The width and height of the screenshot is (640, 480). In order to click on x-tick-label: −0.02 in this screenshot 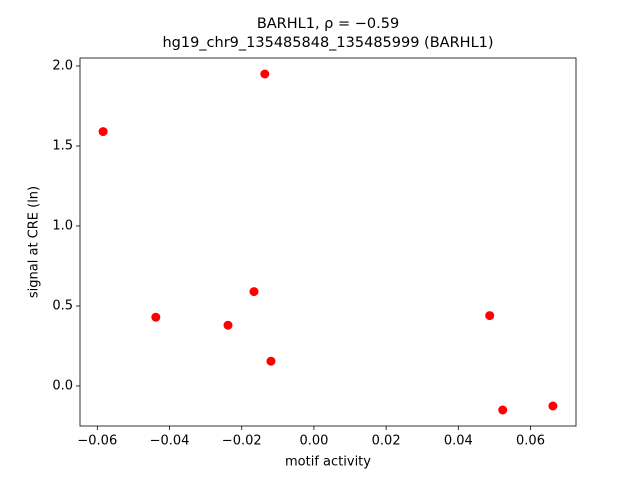, I will do `click(242, 441)`.